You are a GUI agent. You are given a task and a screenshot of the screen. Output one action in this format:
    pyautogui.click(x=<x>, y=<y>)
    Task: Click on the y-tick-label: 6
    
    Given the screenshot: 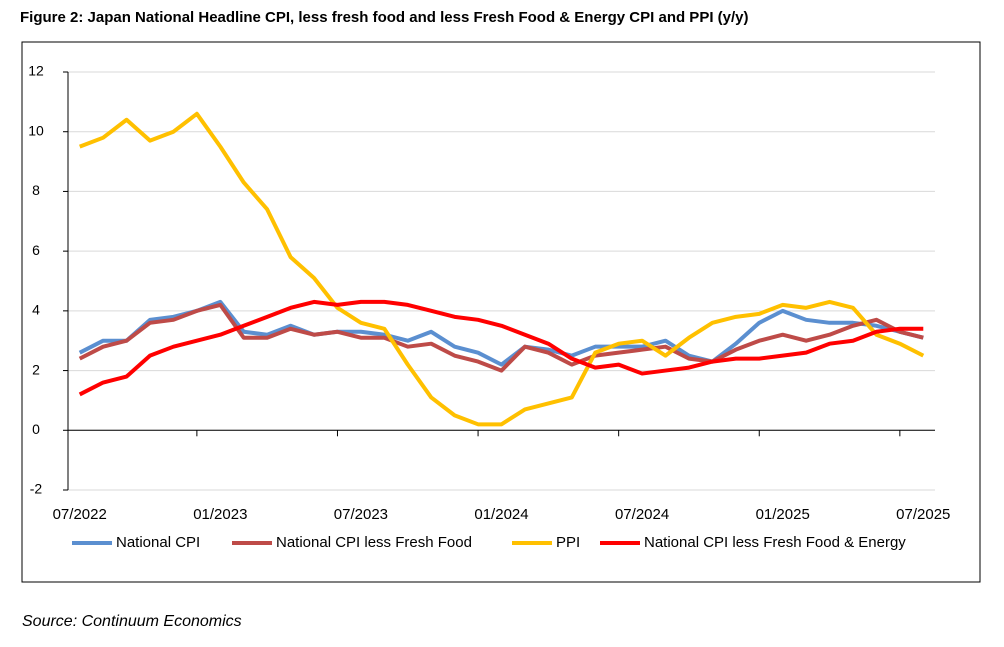 What is the action you would take?
    pyautogui.click(x=36, y=250)
    